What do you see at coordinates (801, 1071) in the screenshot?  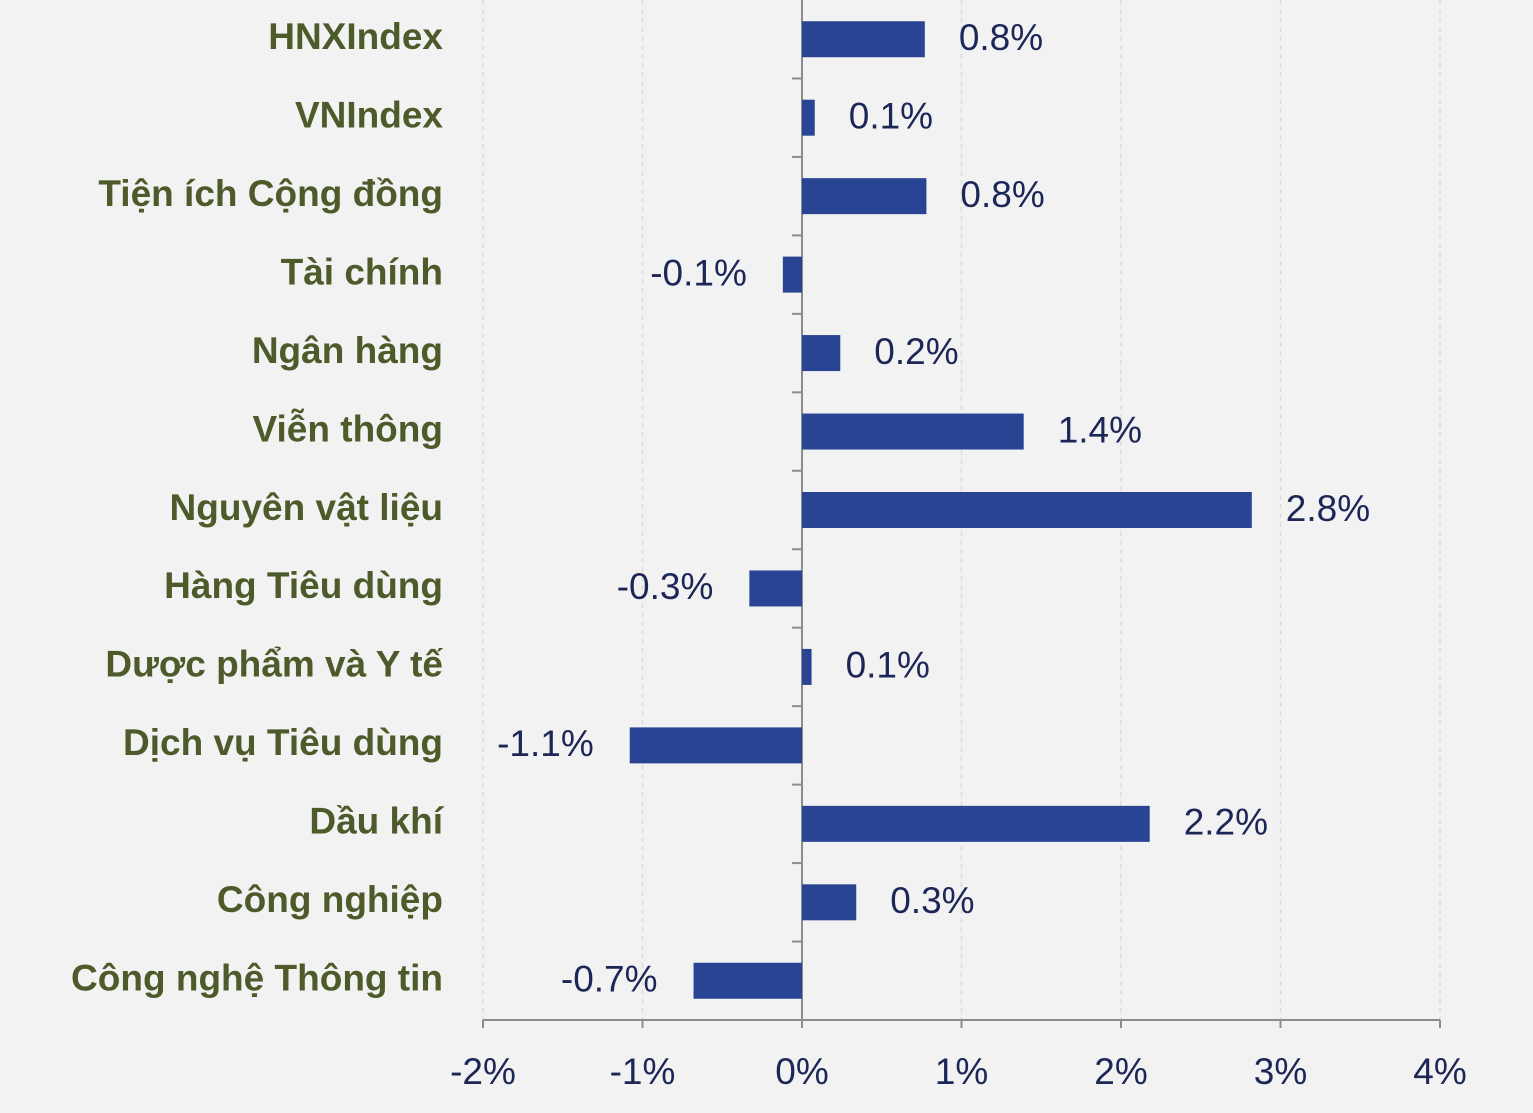 I see `x-tick-label: 0%` at bounding box center [801, 1071].